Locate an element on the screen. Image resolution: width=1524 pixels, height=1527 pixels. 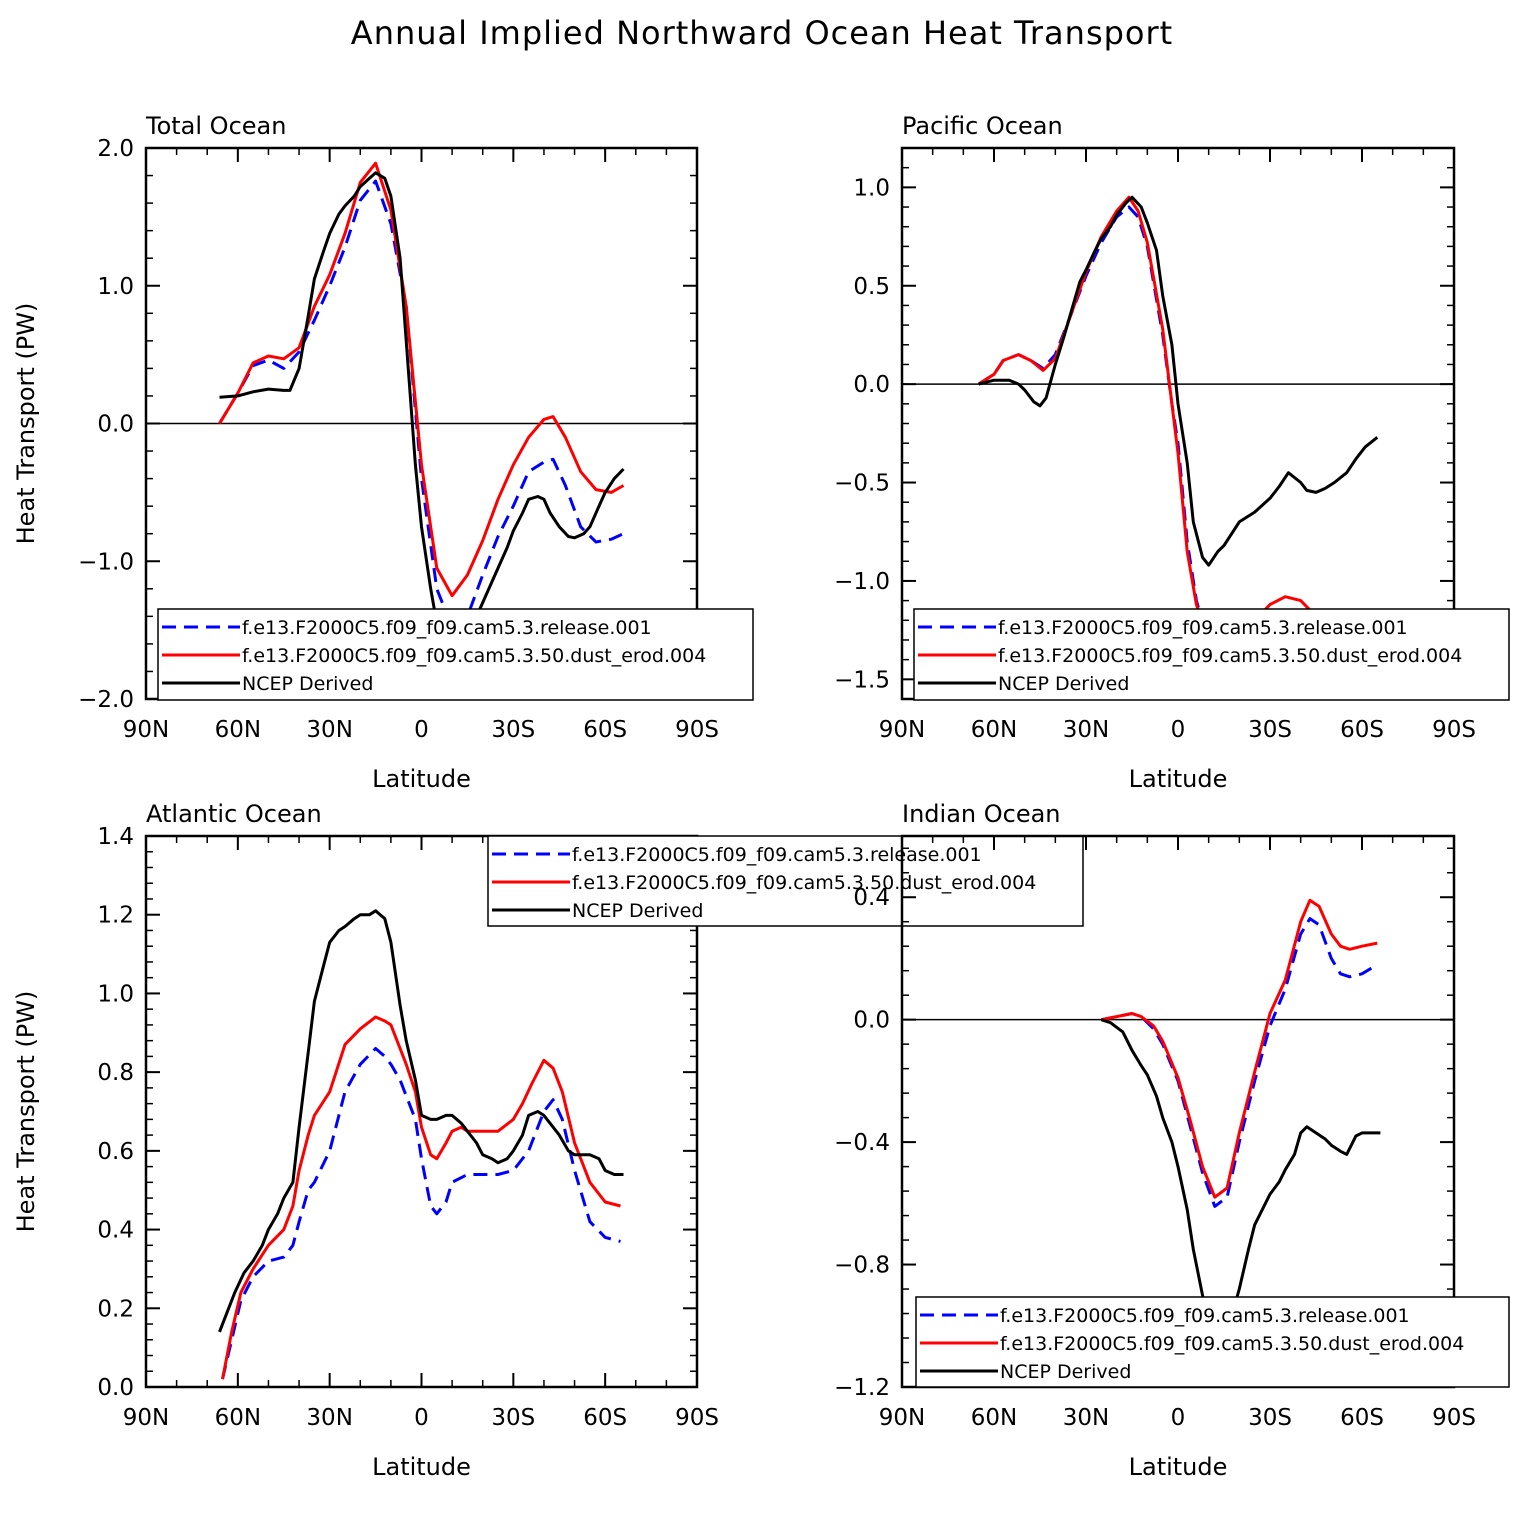
panel-title: Atlantic Ocean is located at coordinates (234, 814).